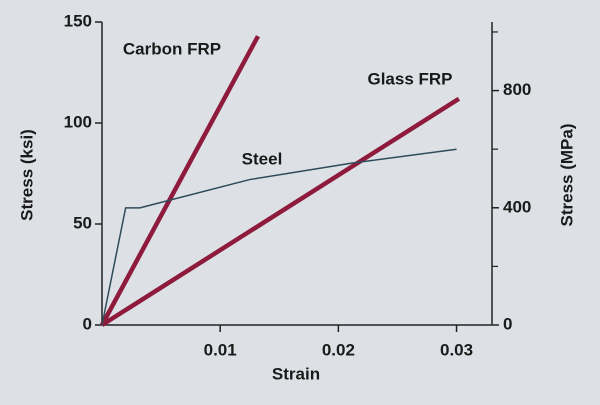 The image size is (600, 405). What do you see at coordinates (338, 349) in the screenshot?
I see `x-tick-label: 0.02` at bounding box center [338, 349].